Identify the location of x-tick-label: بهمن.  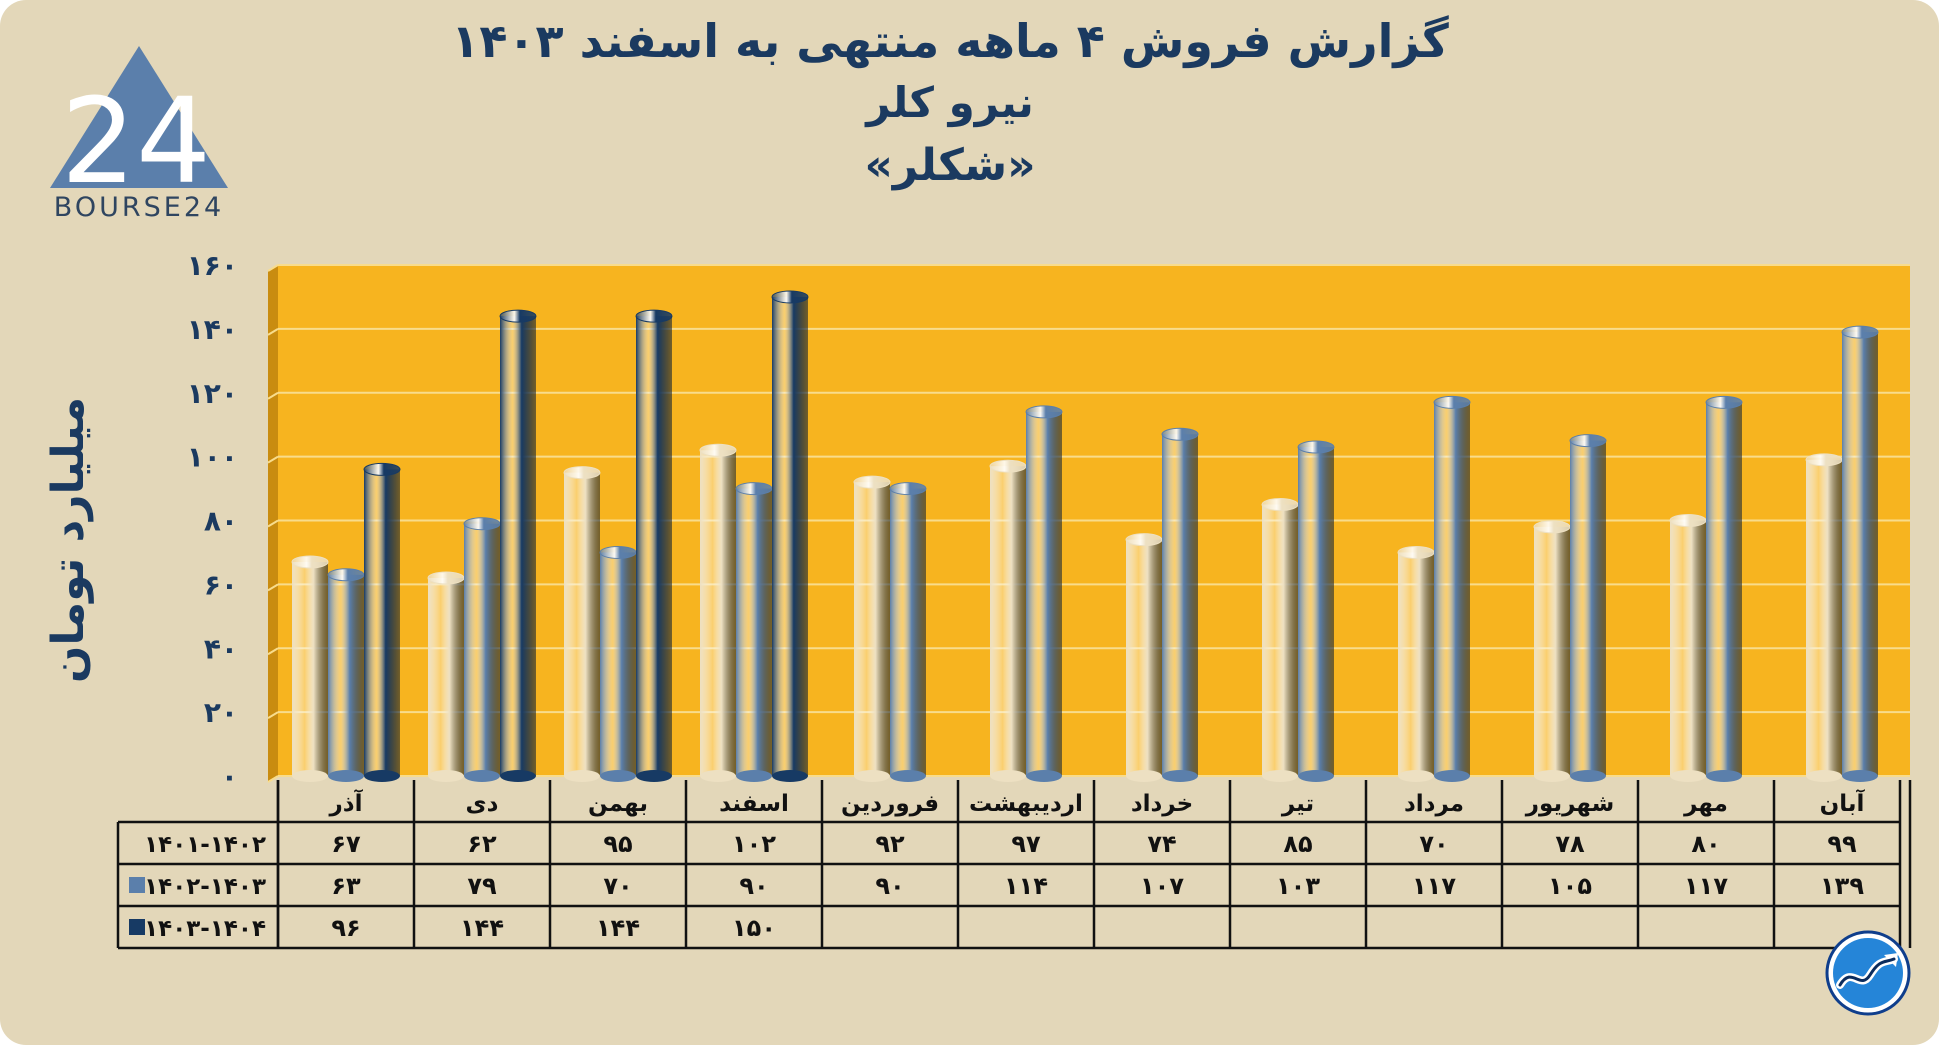
(618, 804).